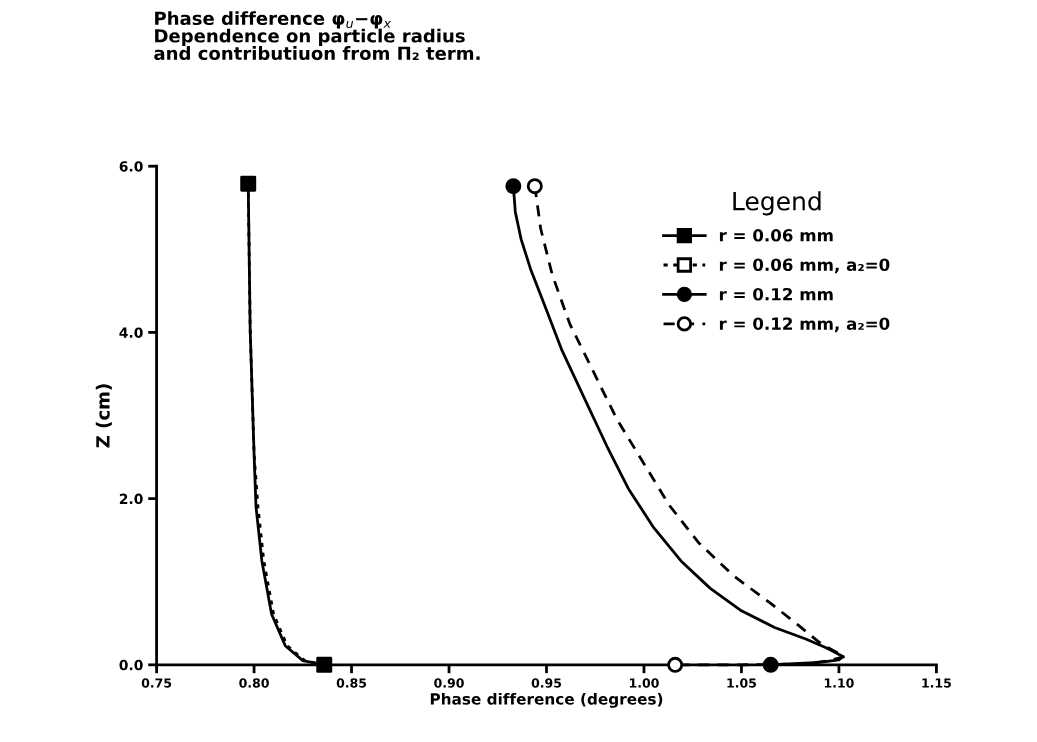  Describe the element at coordinates (741, 683) in the screenshot. I see `x-tick-label: 1.05` at that location.